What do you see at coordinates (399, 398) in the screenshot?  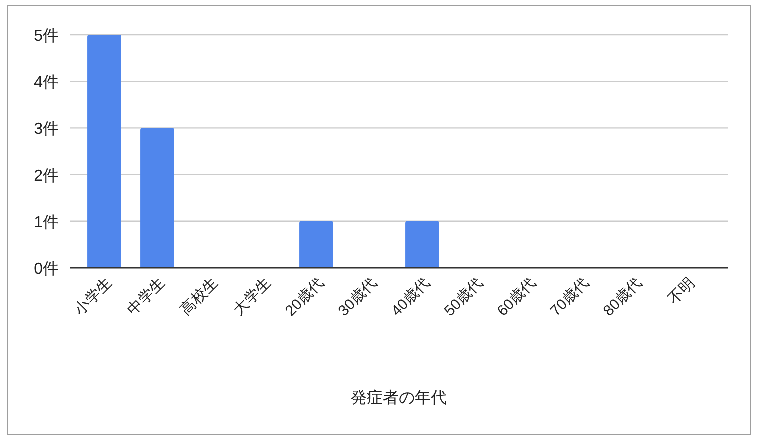 I see `x-axis-title: 発症者の年代` at bounding box center [399, 398].